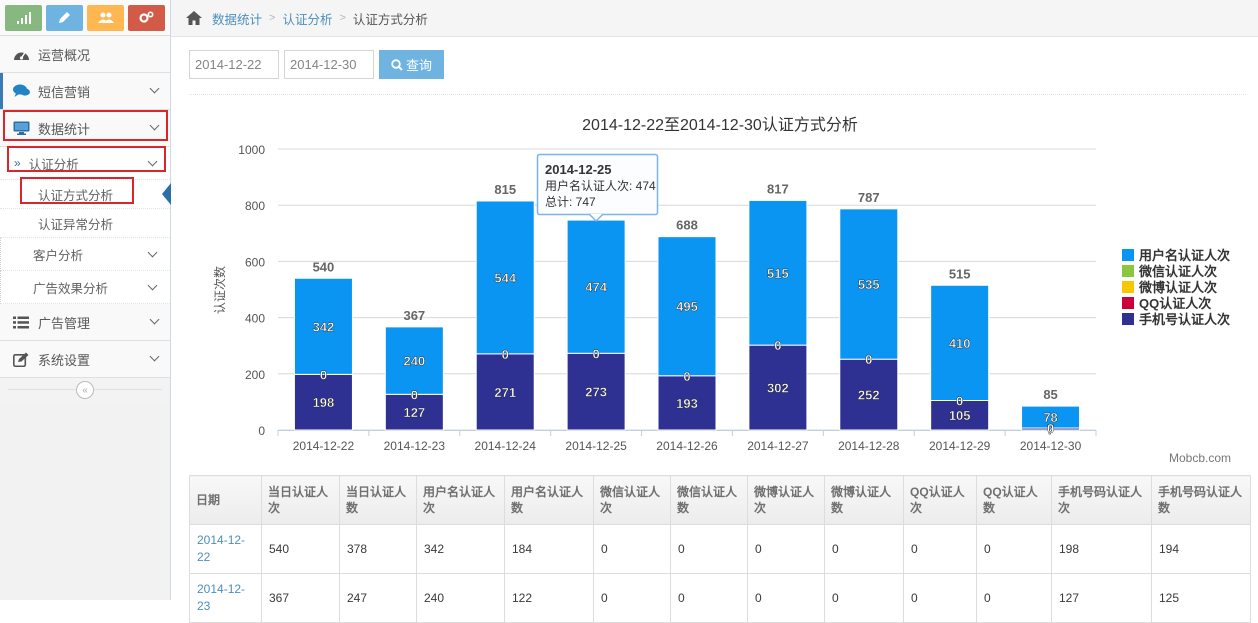  I want to click on date-link: 2014-12-23, so click(221, 597).